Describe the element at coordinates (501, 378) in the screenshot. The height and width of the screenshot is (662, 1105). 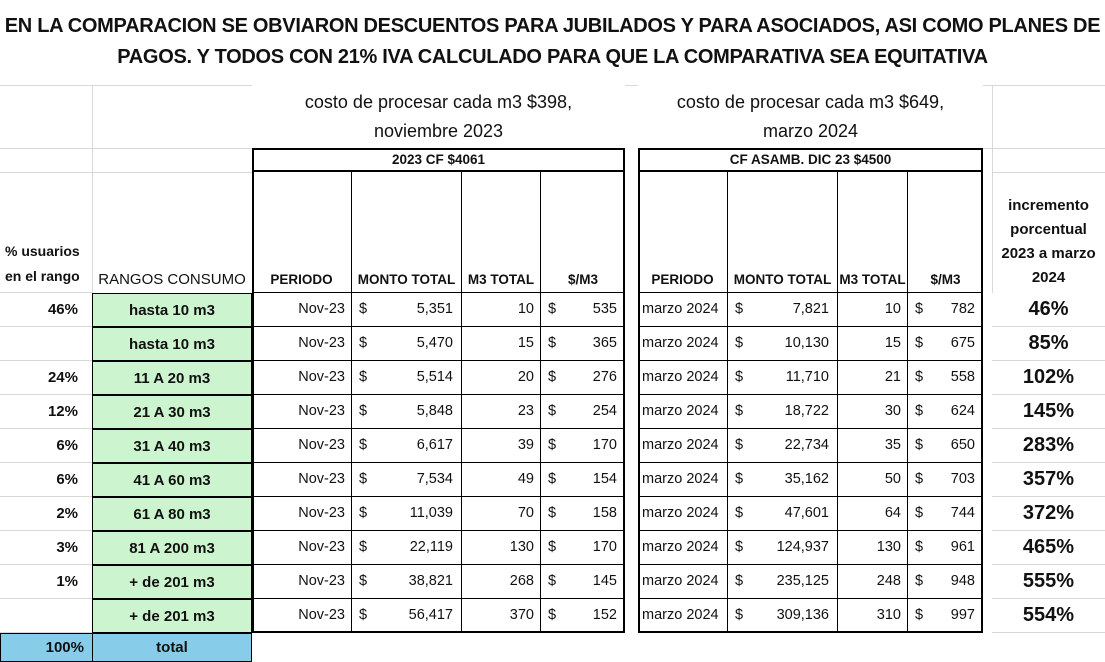
I see `nov-m3-cell: 20` at that location.